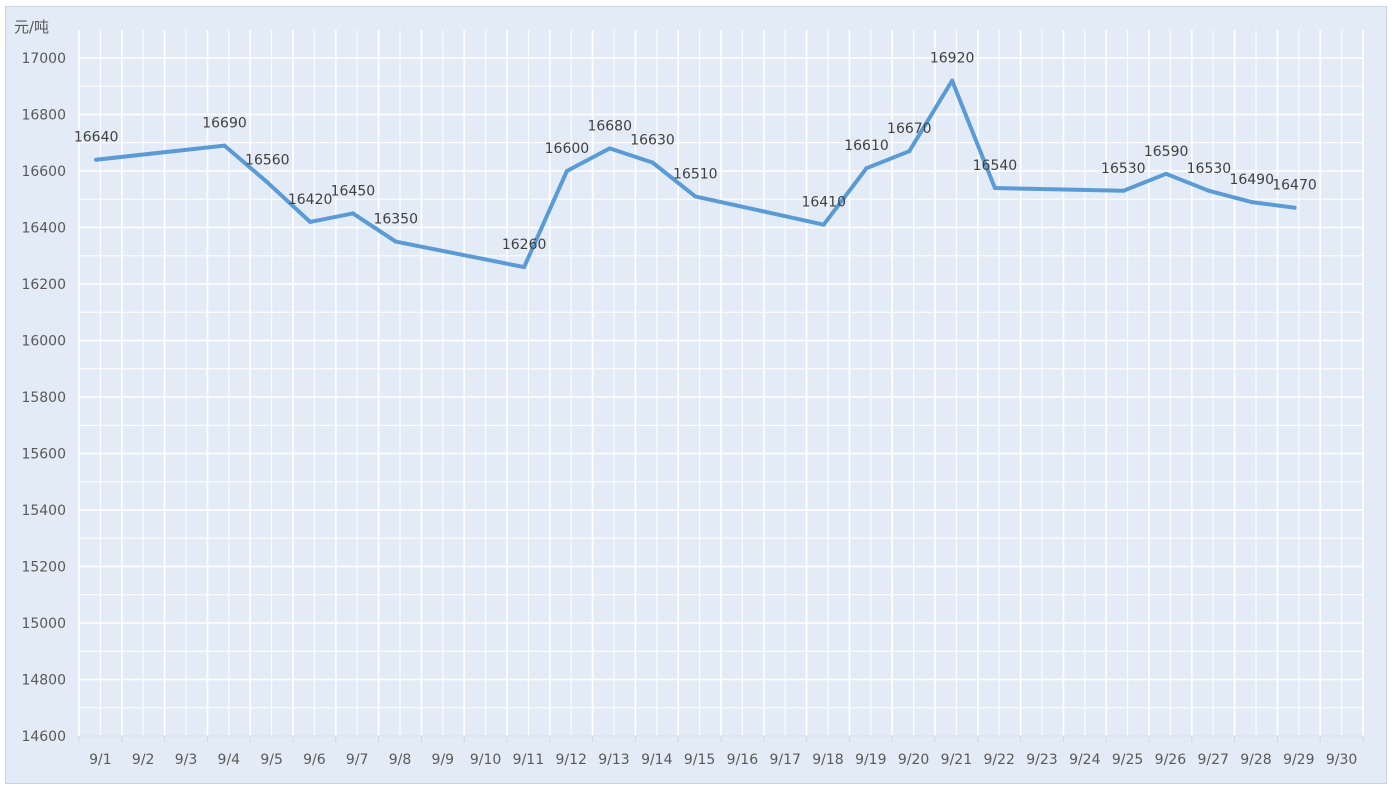  What do you see at coordinates (1212, 760) in the screenshot?
I see `x-tick-label: 9/27` at bounding box center [1212, 760].